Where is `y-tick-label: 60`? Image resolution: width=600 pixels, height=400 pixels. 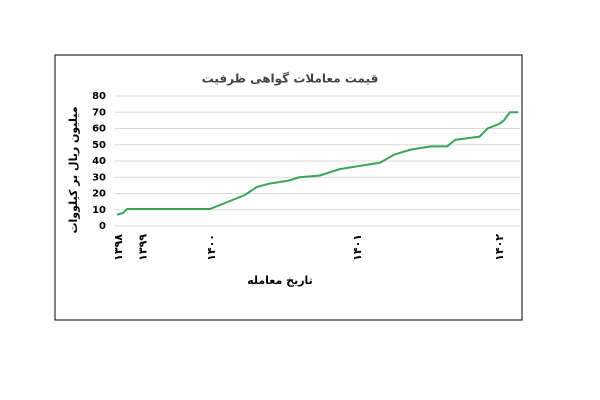 y-tick-label: 60 is located at coordinates (99, 129).